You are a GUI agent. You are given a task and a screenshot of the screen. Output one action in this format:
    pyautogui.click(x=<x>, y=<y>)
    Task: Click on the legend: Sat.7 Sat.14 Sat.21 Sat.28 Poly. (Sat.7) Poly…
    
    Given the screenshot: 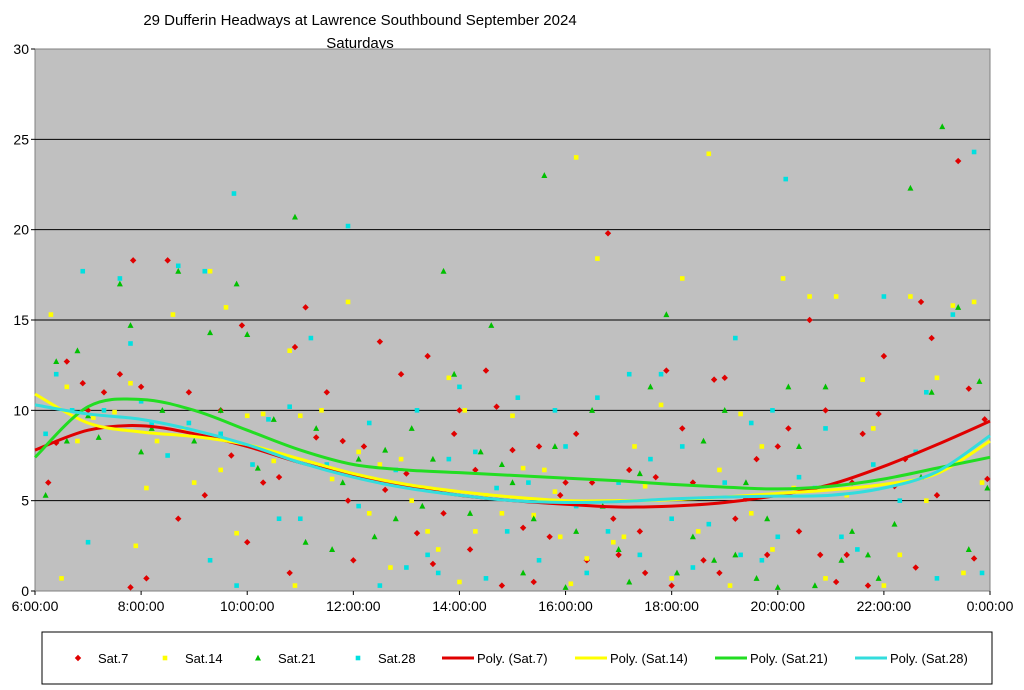 What is the action you would take?
    pyautogui.click(x=521, y=658)
    